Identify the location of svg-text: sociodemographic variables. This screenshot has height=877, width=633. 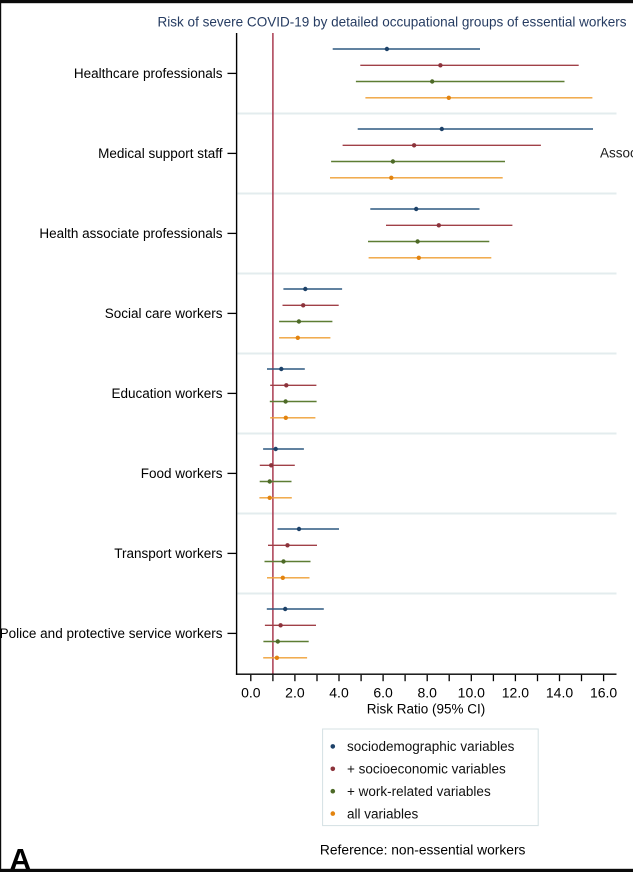
(431, 746).